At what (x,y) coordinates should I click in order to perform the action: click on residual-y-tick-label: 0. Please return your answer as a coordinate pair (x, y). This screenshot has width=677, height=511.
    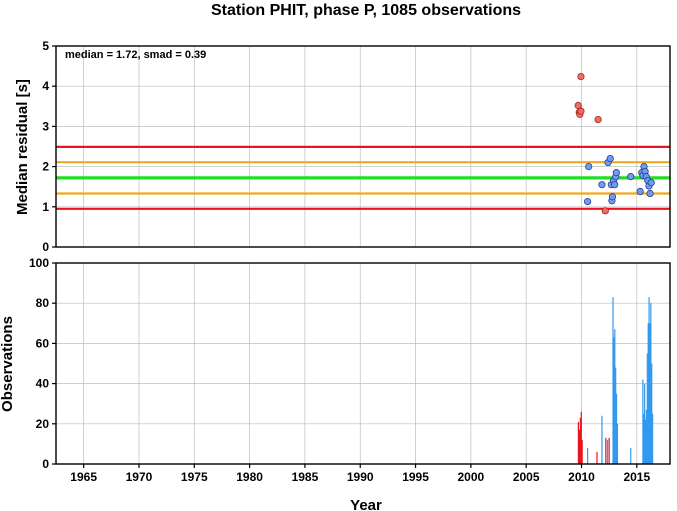
    Looking at the image, I should click on (45, 247).